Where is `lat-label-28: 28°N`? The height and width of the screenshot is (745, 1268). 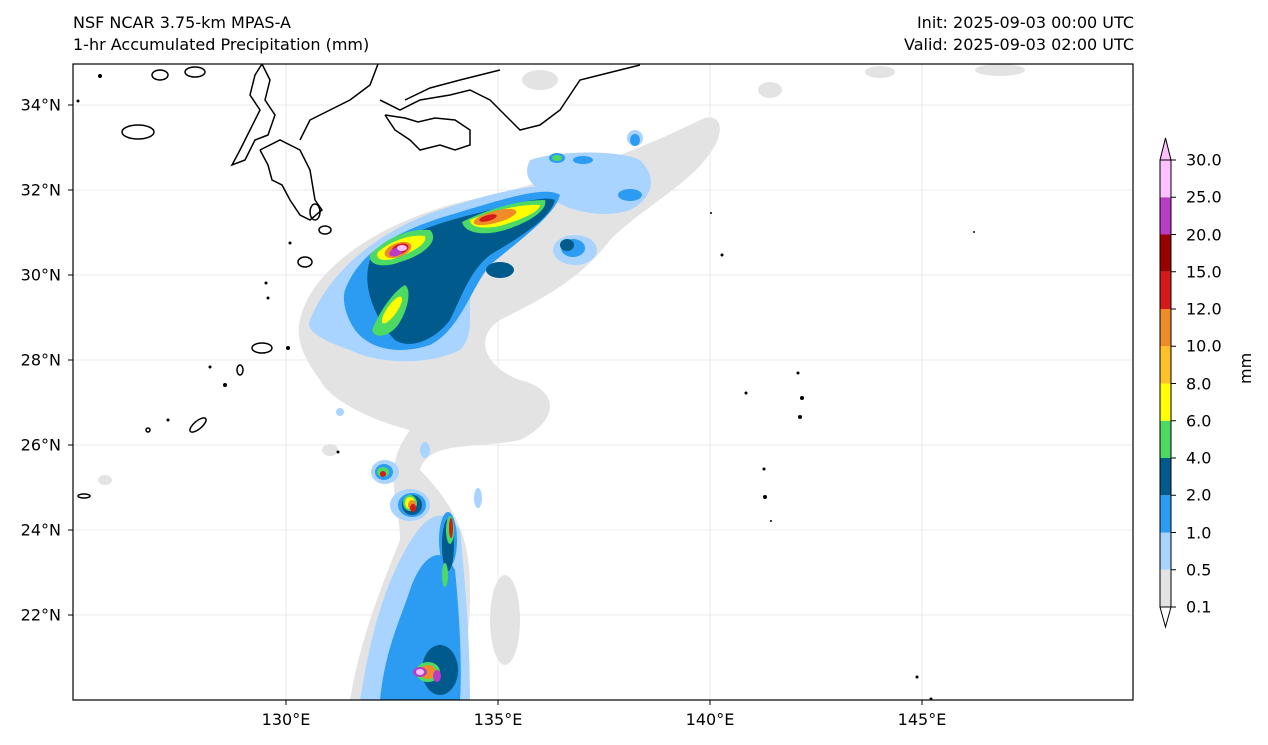
lat-label-28: 28°N is located at coordinates (40, 360).